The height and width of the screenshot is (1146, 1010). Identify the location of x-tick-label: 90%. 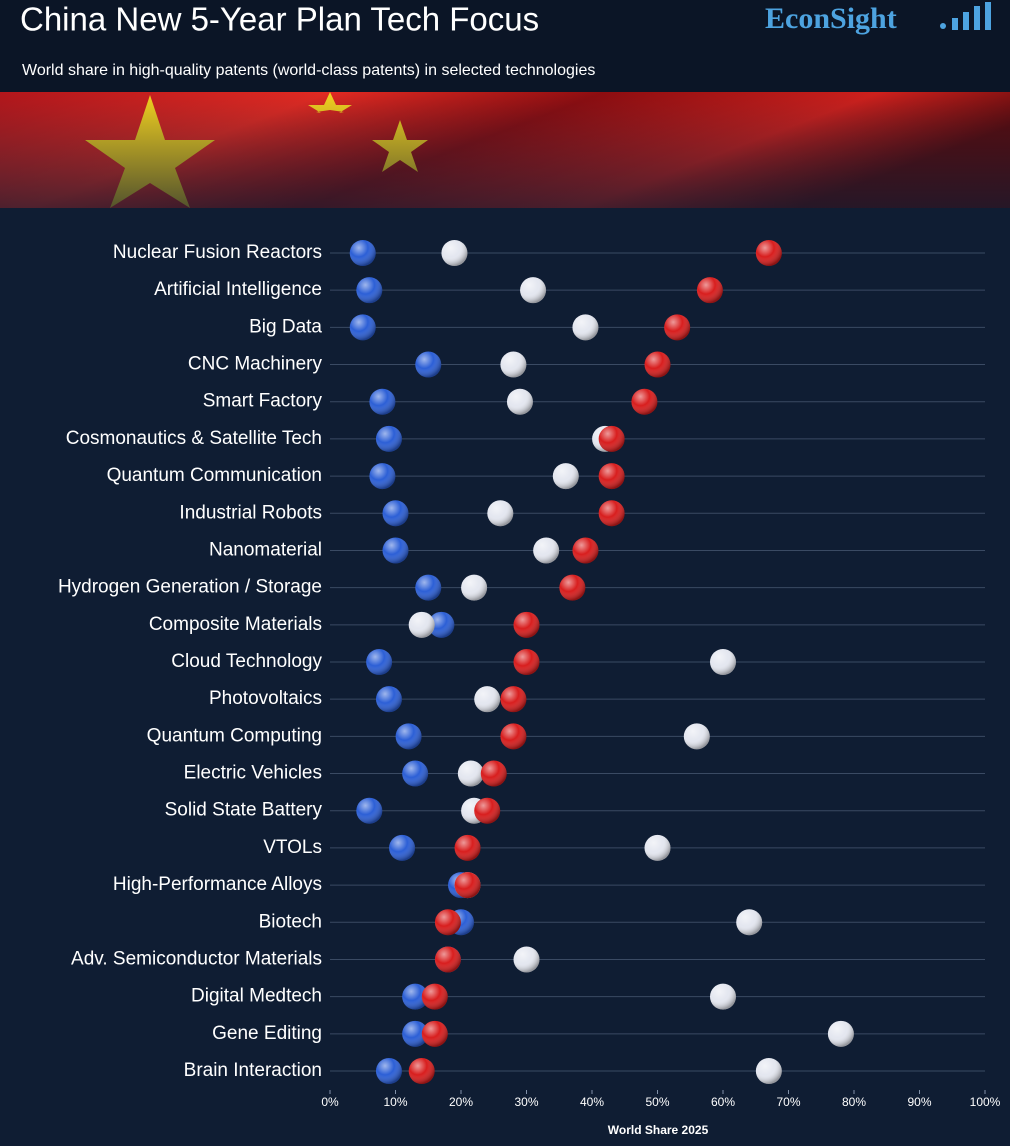
(919, 1102).